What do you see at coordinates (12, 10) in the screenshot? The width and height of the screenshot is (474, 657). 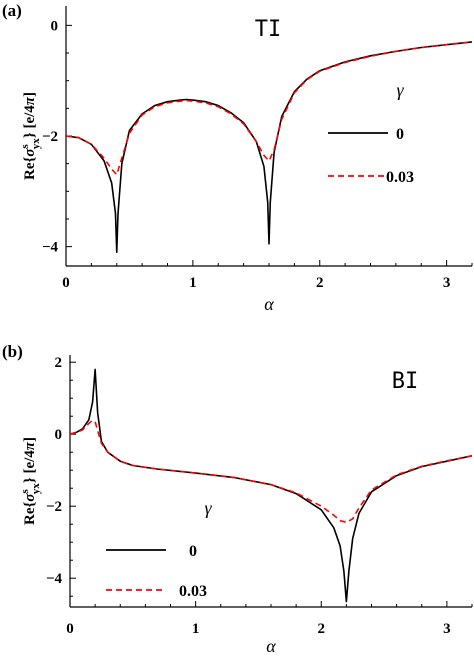 I see `panel-label: (a)` at bounding box center [12, 10].